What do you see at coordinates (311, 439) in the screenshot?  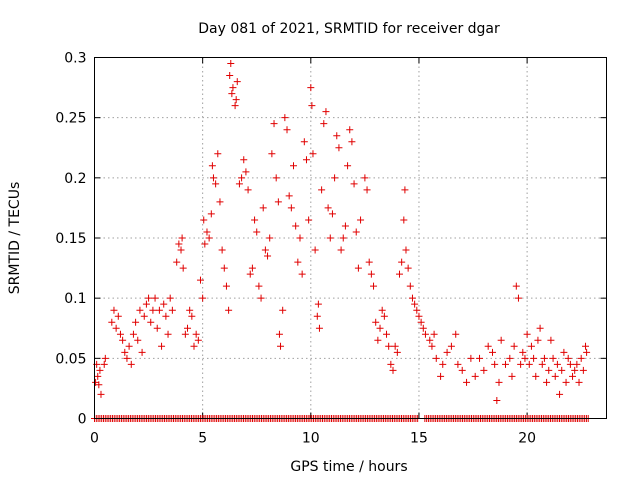 I see `x-tick-label: 10` at bounding box center [311, 439].